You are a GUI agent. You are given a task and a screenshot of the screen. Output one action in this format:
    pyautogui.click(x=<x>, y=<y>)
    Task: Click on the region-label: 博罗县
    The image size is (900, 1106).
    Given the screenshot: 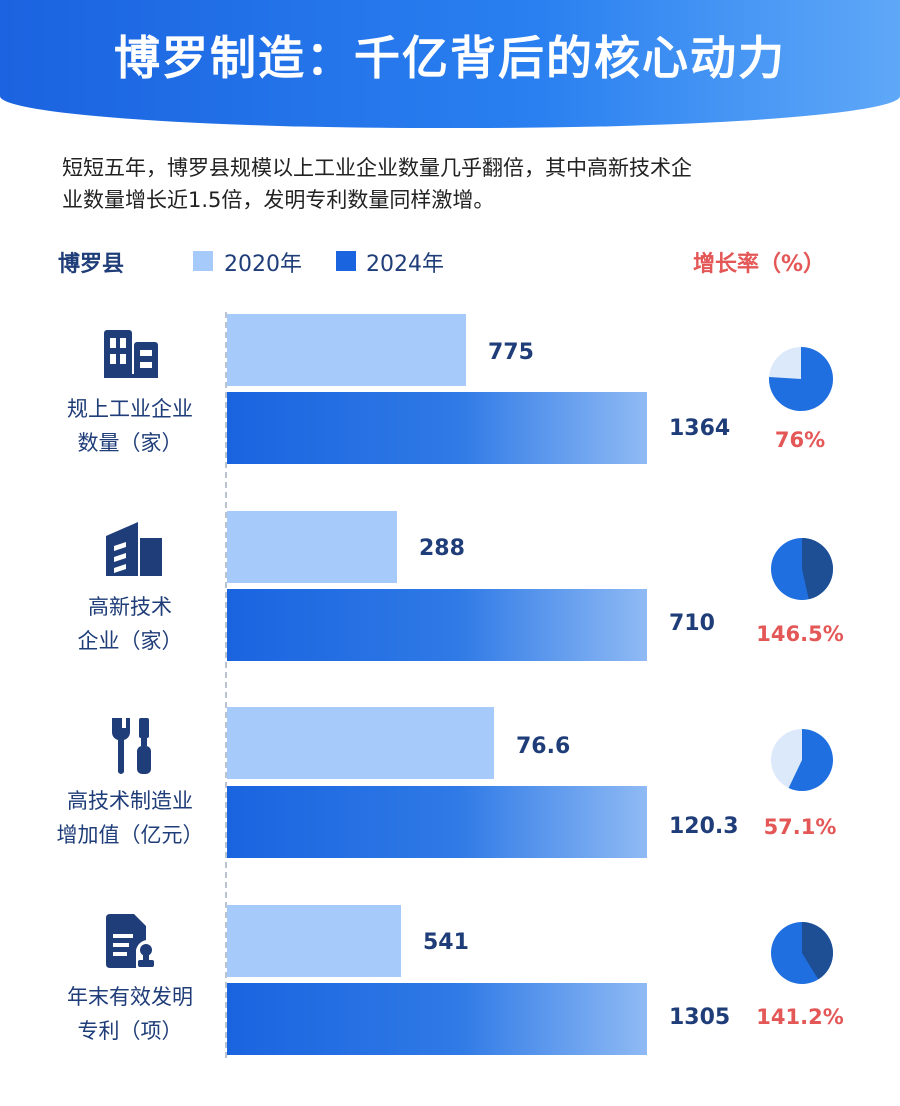 What is the action you would take?
    pyautogui.click(x=91, y=264)
    